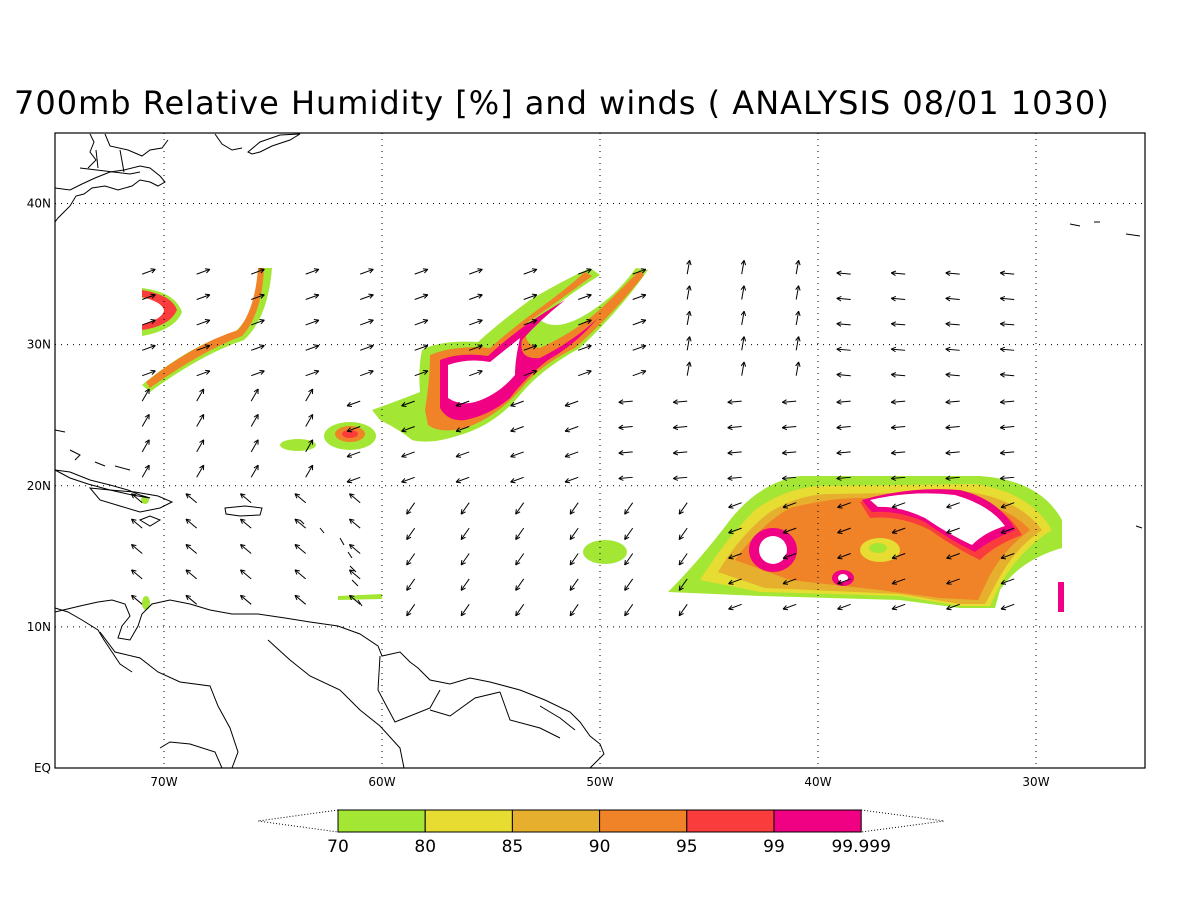  Describe the element at coordinates (903, 821) in the screenshot. I see `legend-over-triangle` at that location.